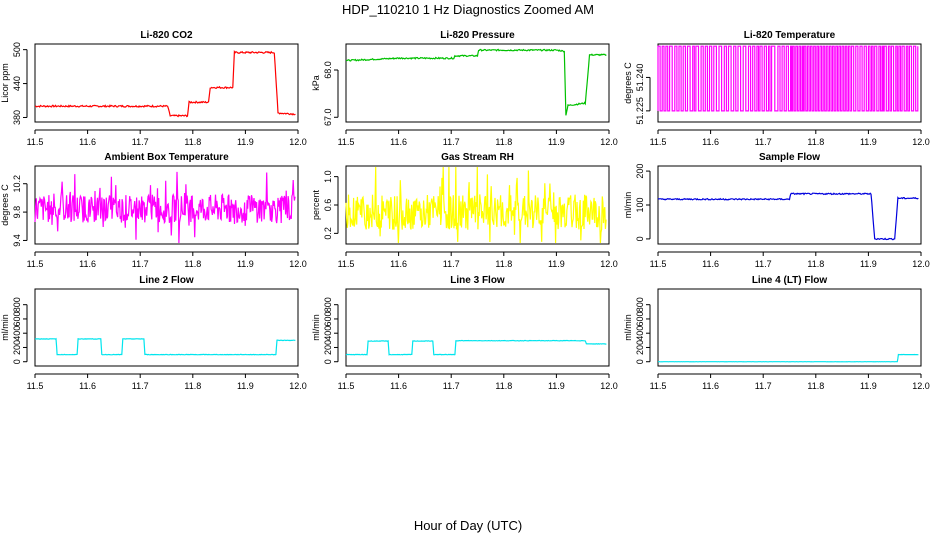 Image resolution: width=936 pixels, height=540 pixels. Describe the element at coordinates (468, 9) in the screenshot. I see `page-title: HDP_110210 1 Hz Diagnostics Zoomed AM` at that location.